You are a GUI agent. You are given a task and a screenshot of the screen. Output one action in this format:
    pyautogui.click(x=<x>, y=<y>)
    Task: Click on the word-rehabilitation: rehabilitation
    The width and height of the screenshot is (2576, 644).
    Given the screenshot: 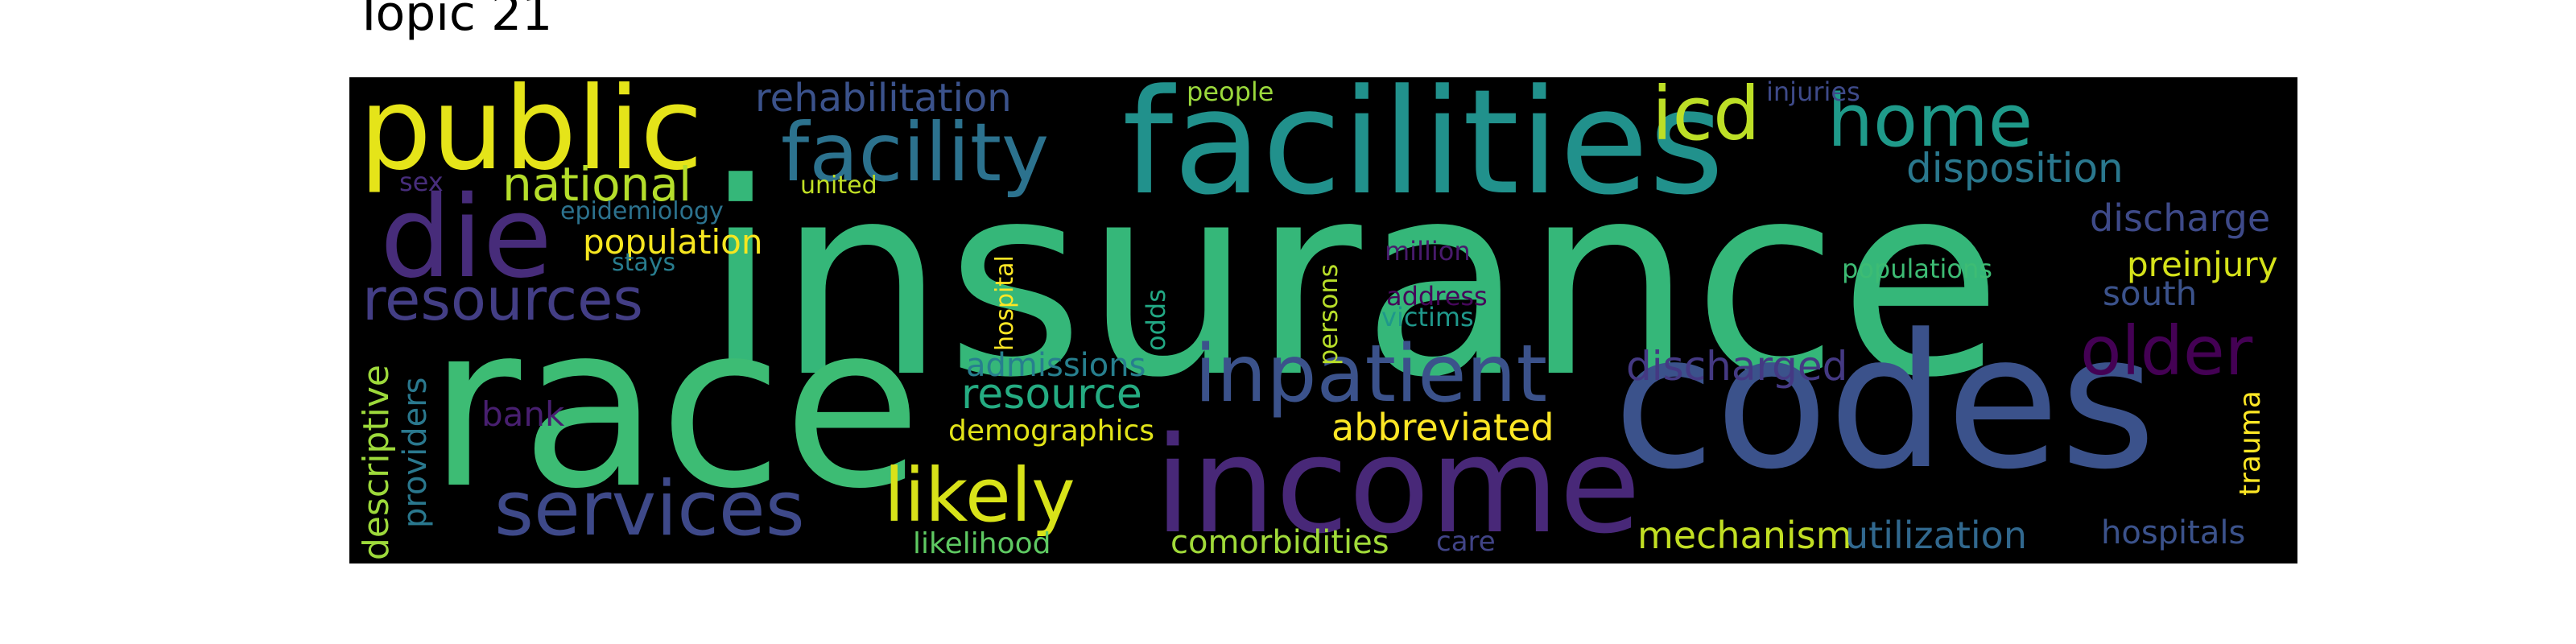 What is the action you would take?
    pyautogui.click(x=884, y=99)
    